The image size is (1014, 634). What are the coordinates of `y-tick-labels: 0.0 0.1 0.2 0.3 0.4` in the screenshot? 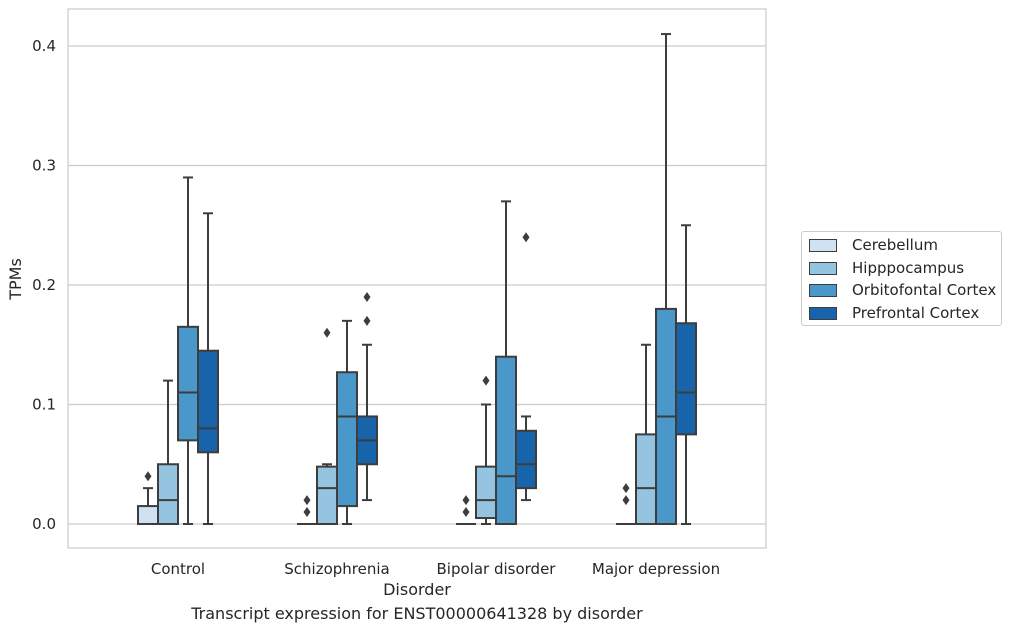 It's located at (44, 285).